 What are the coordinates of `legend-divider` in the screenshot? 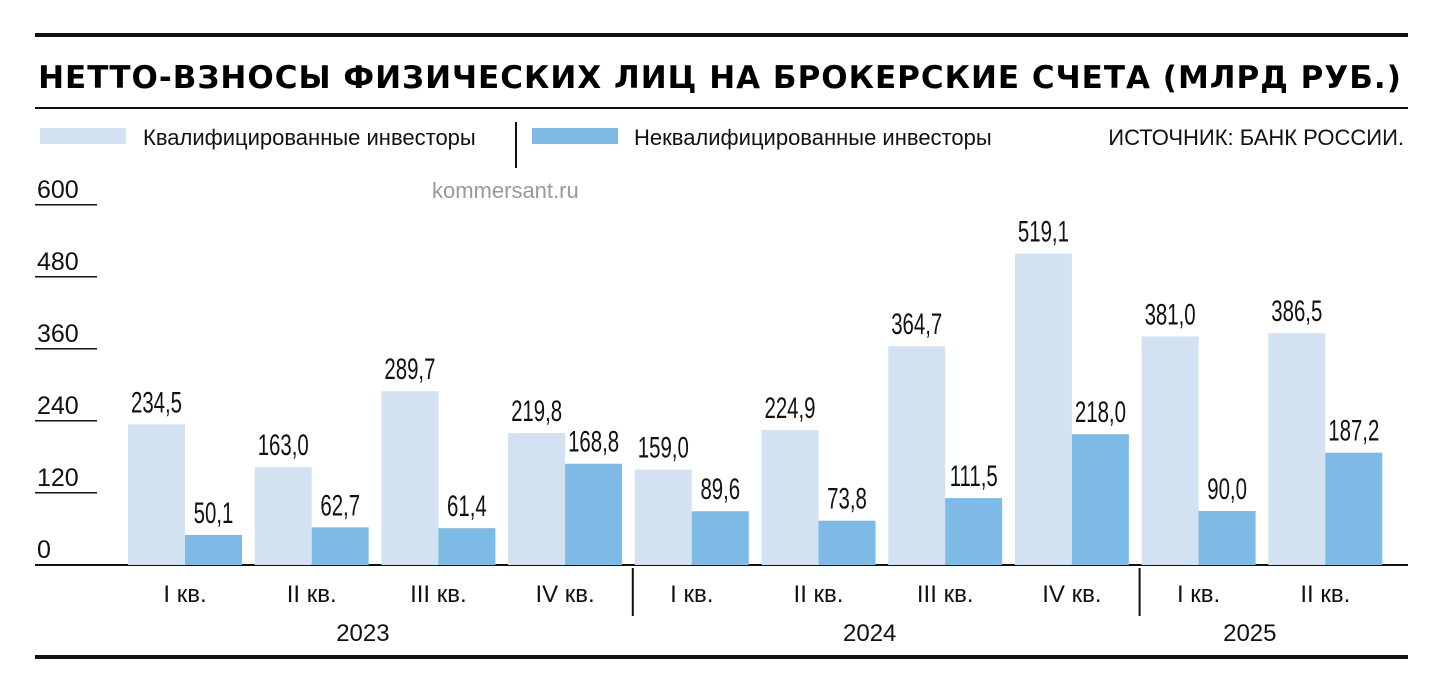 It's located at (516, 145).